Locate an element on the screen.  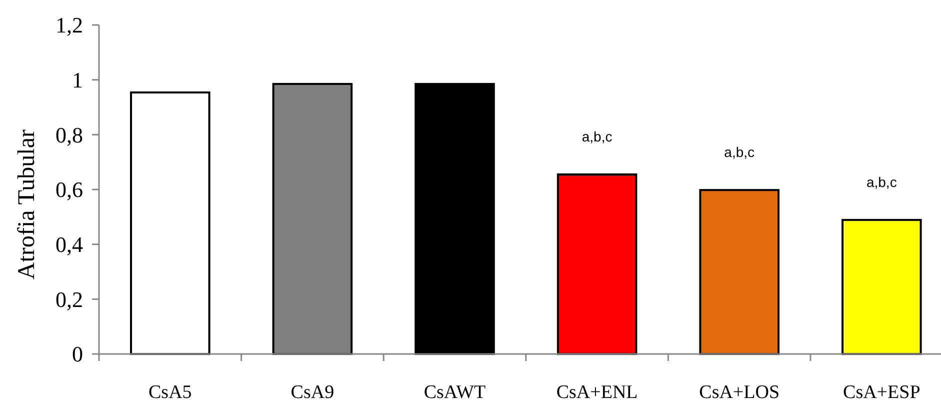
x-tick-label: CsA+LOS is located at coordinates (739, 392).